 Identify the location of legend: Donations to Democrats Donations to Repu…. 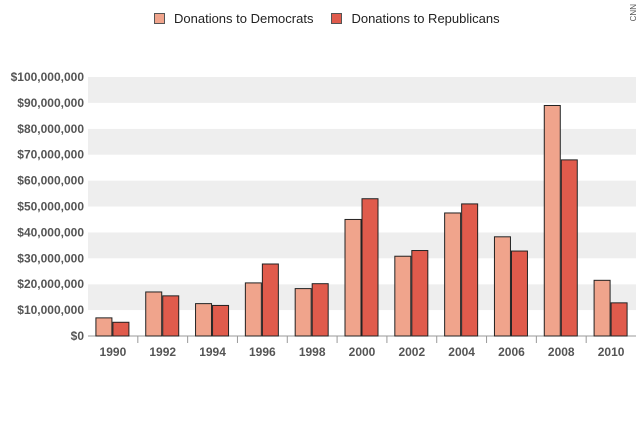
(336, 18).